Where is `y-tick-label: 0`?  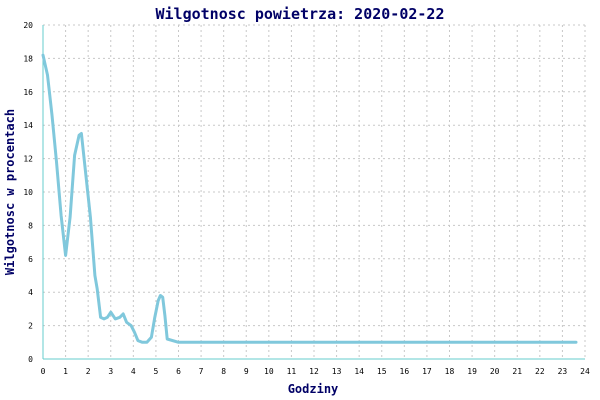
y-tick-label: 0 is located at coordinates (30, 359).